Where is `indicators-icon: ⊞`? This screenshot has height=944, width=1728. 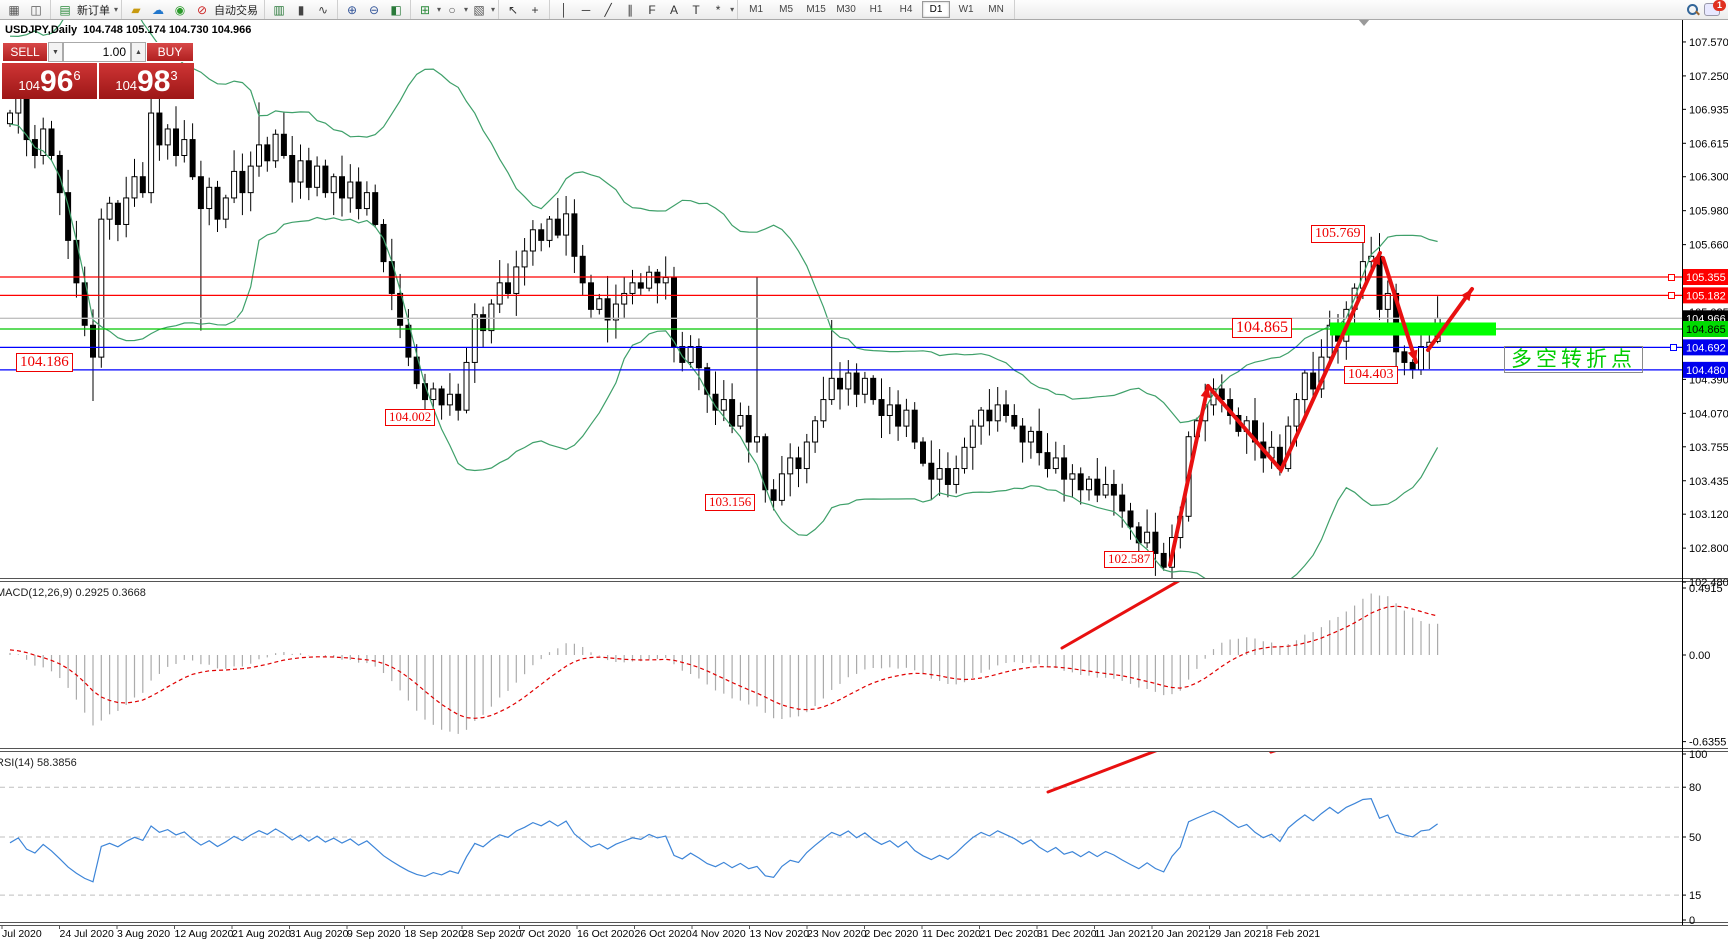 indicators-icon: ⊞ is located at coordinates (425, 9).